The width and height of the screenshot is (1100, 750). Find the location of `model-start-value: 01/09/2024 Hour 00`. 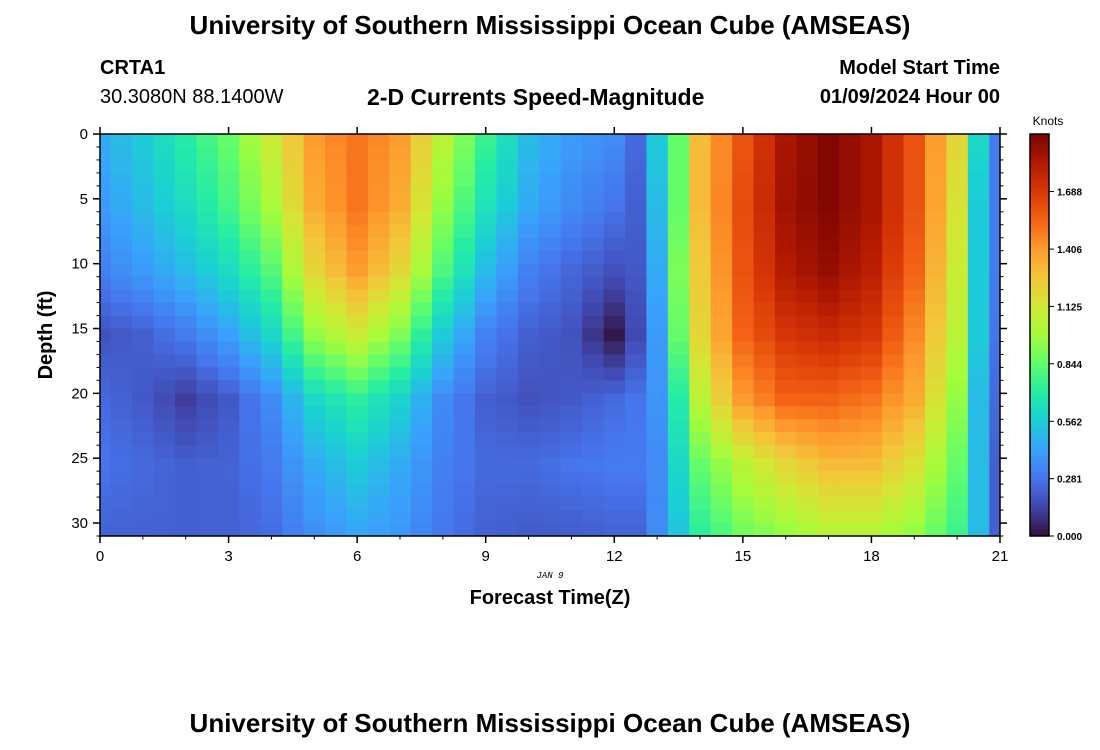

model-start-value: 01/09/2024 Hour 00 is located at coordinates (909, 97).